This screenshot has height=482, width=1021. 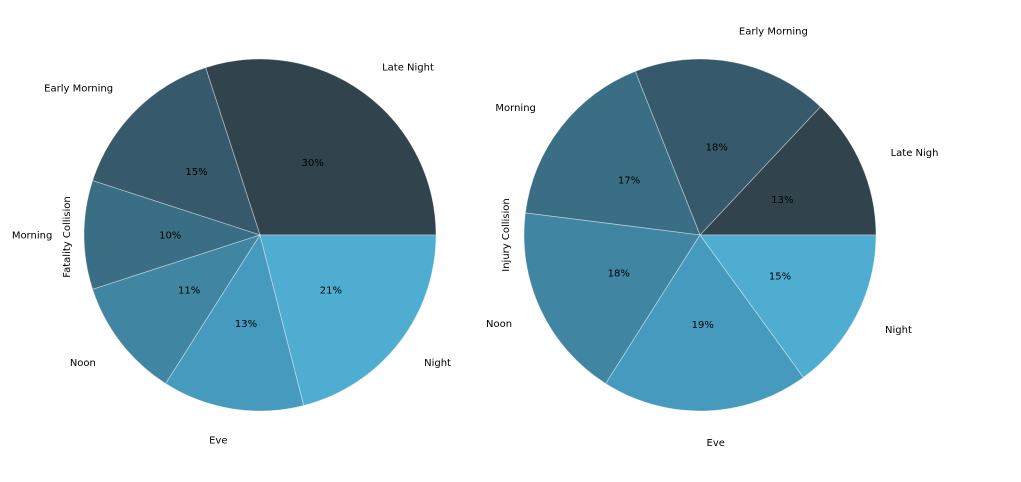 I want to click on left-pie-slice-noon, so click(x=176, y=309).